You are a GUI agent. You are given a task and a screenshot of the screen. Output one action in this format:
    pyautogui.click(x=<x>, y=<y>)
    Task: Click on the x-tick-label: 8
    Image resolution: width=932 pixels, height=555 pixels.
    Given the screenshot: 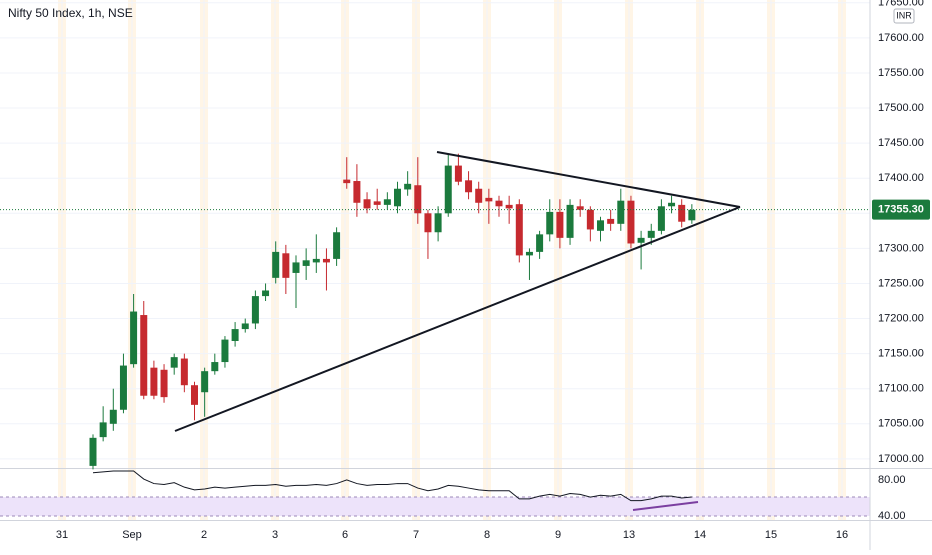 What is the action you would take?
    pyautogui.click(x=487, y=535)
    